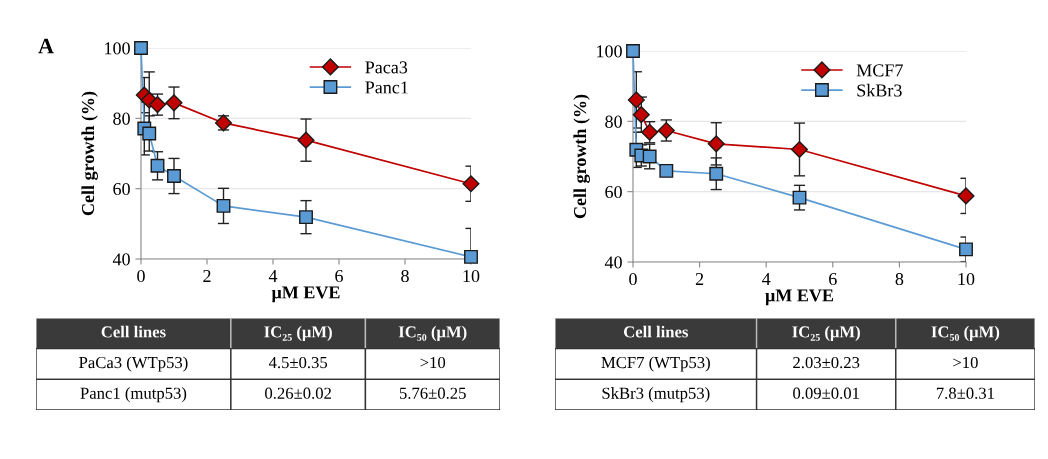 This screenshot has height=459, width=1048. What do you see at coordinates (826, 362) in the screenshot?
I see `text: 2.03±0.23` at bounding box center [826, 362].